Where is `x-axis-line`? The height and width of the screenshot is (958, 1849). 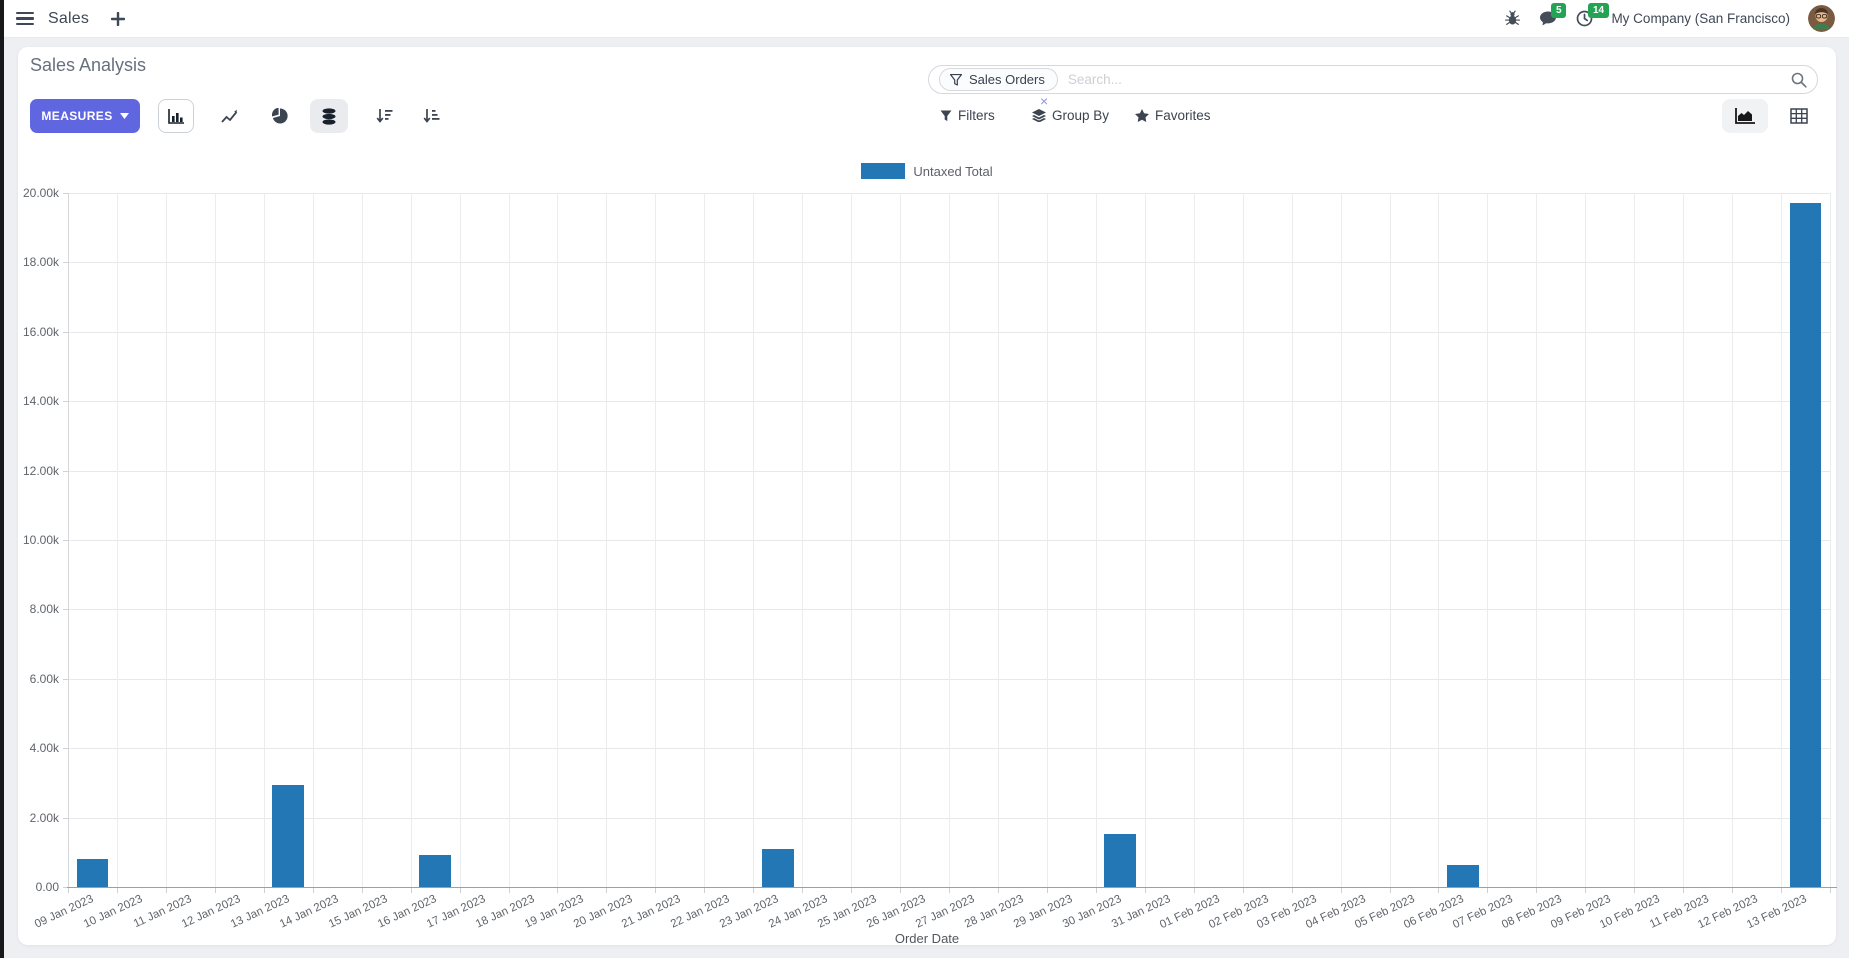
x-axis-line is located at coordinates (952, 887).